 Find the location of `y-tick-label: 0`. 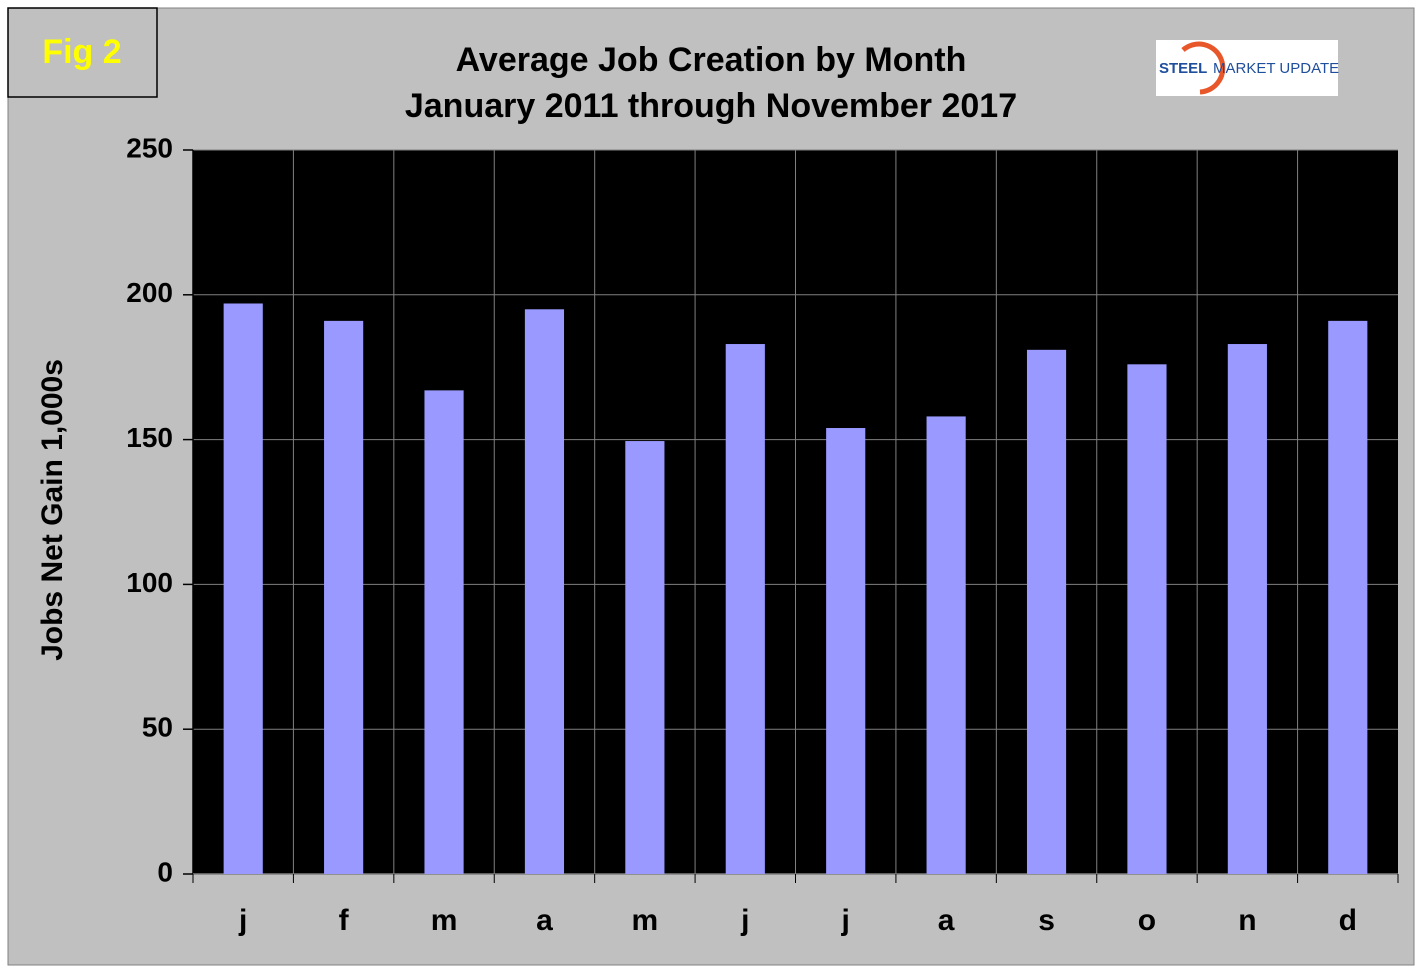

y-tick-label: 0 is located at coordinates (165, 871).